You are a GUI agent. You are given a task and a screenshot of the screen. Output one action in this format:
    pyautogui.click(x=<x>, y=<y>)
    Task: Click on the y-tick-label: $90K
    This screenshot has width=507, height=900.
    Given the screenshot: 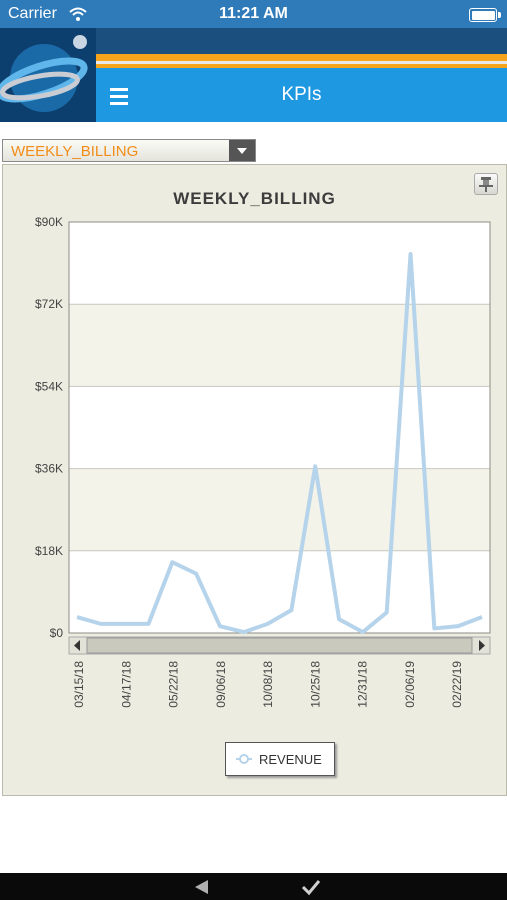 What is the action you would take?
    pyautogui.click(x=49, y=222)
    